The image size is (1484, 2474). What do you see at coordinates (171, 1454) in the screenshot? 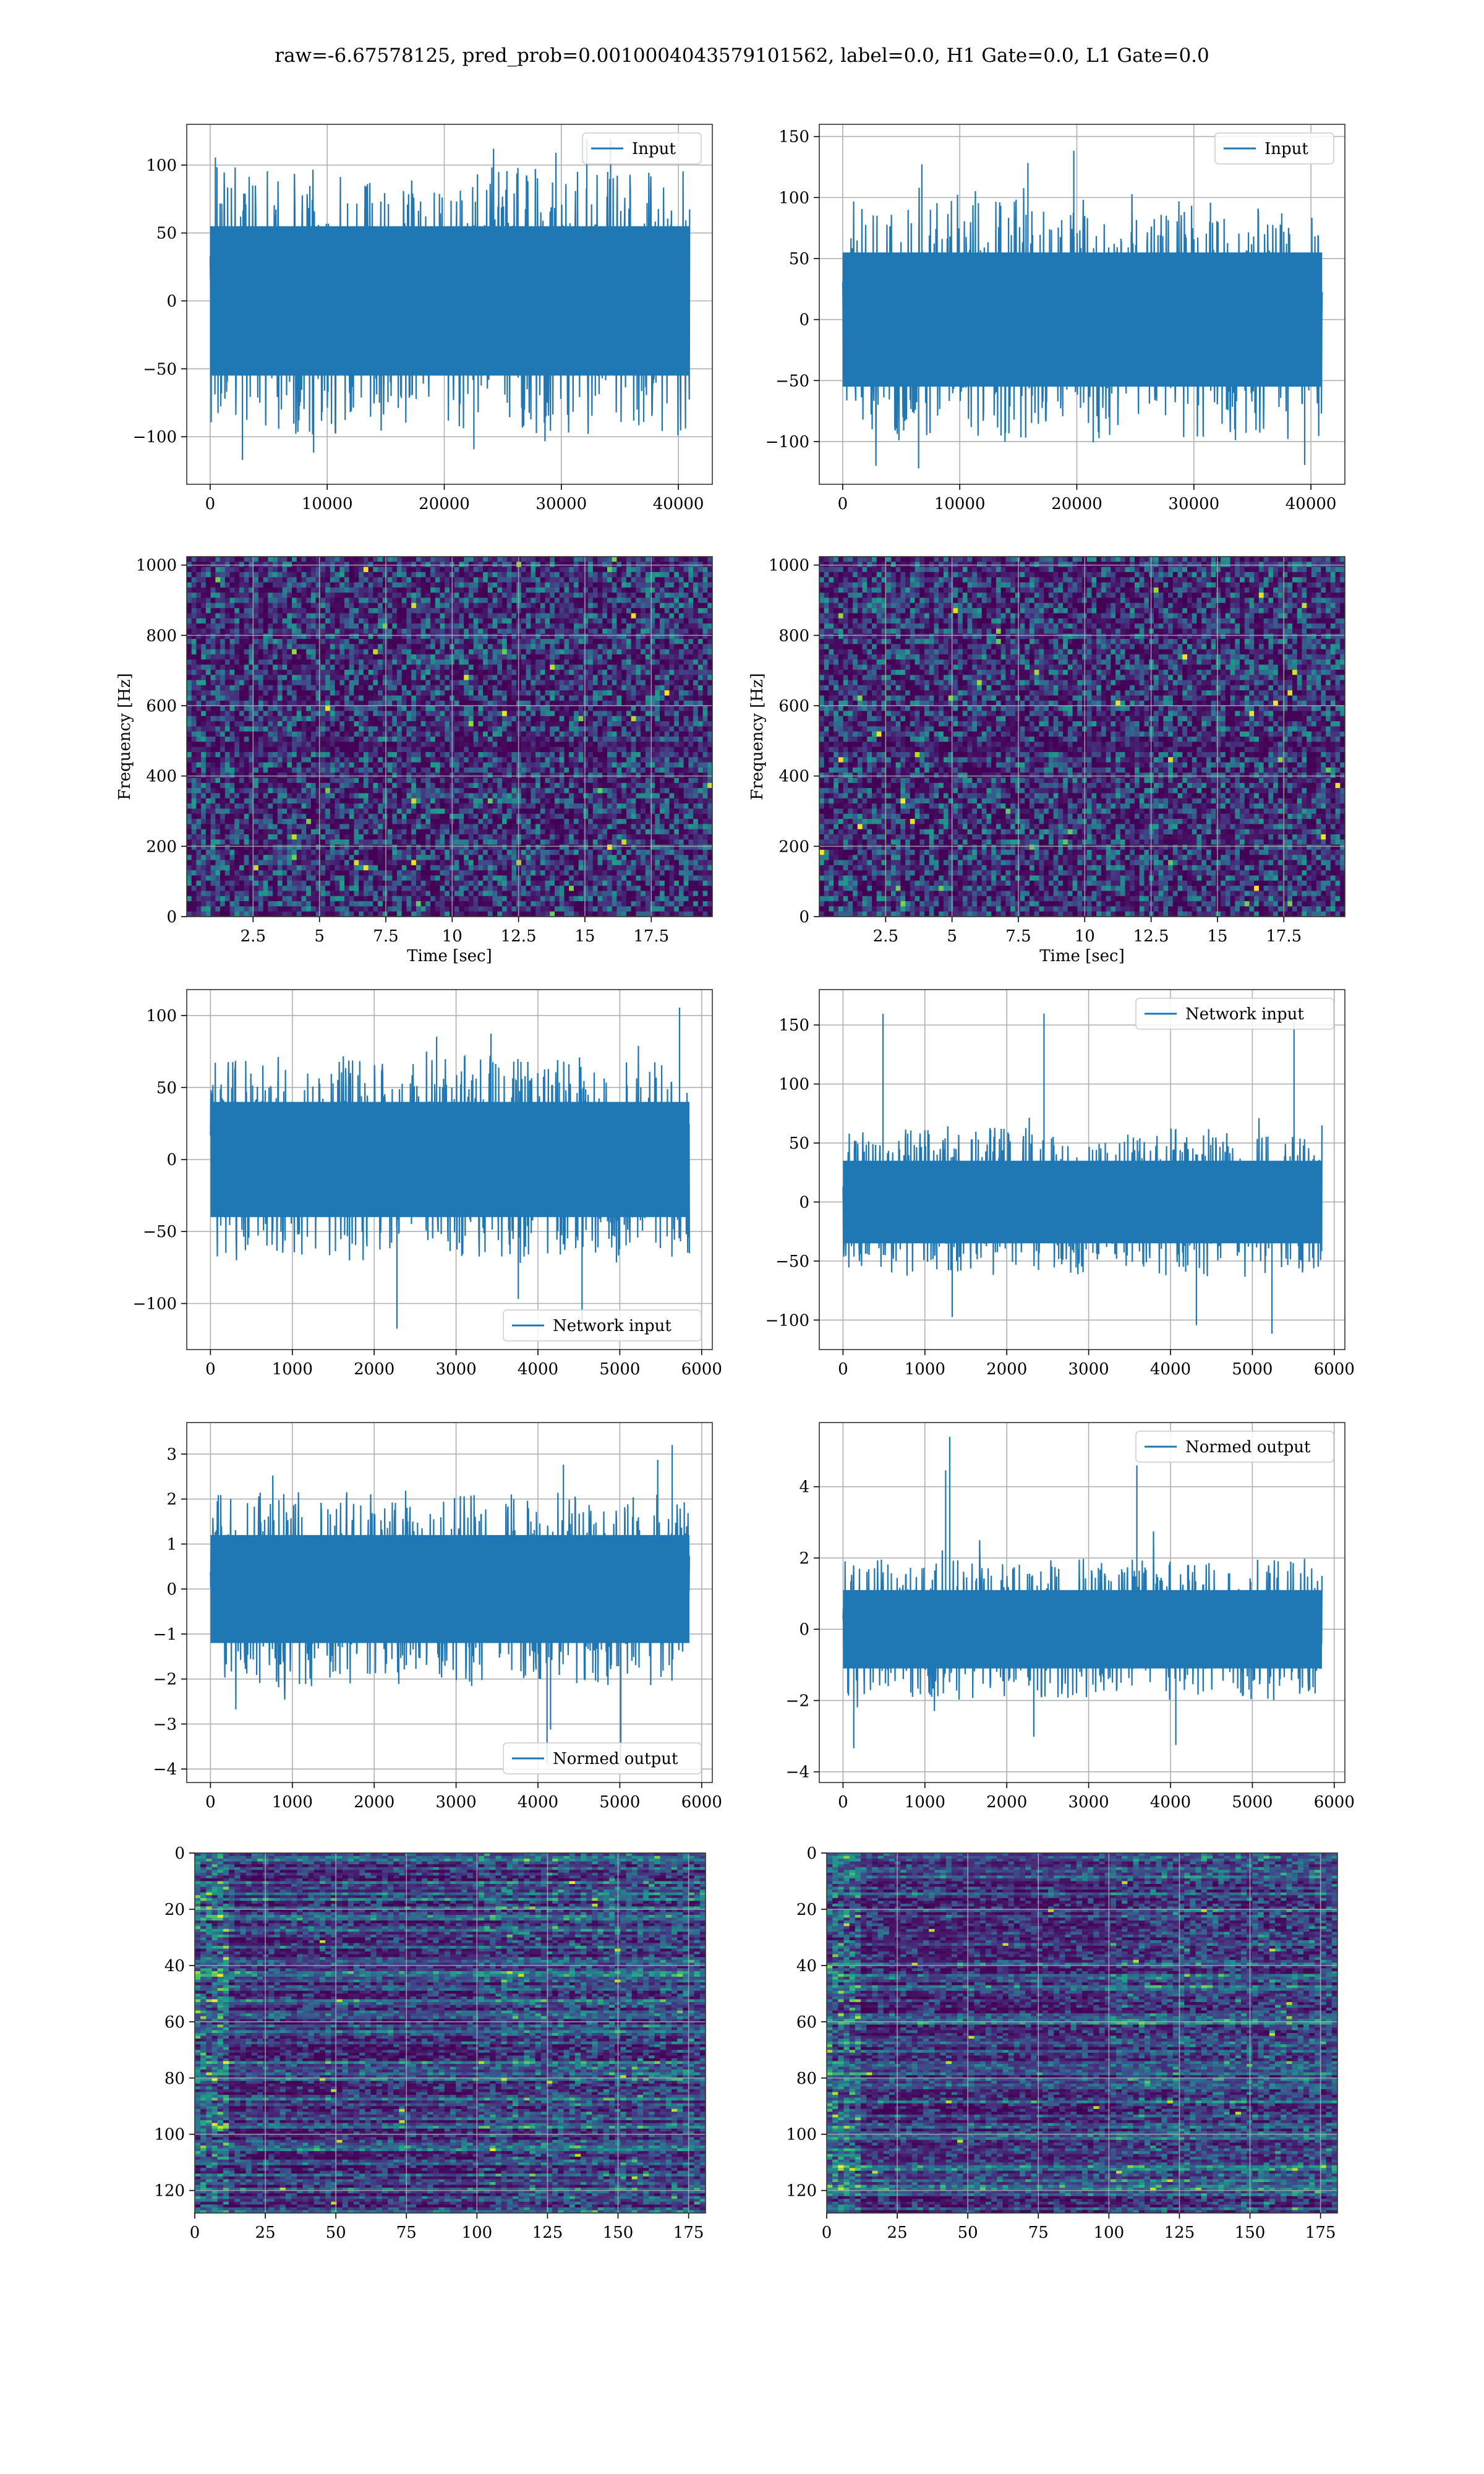
I see `y-tick-label: 3` at bounding box center [171, 1454].